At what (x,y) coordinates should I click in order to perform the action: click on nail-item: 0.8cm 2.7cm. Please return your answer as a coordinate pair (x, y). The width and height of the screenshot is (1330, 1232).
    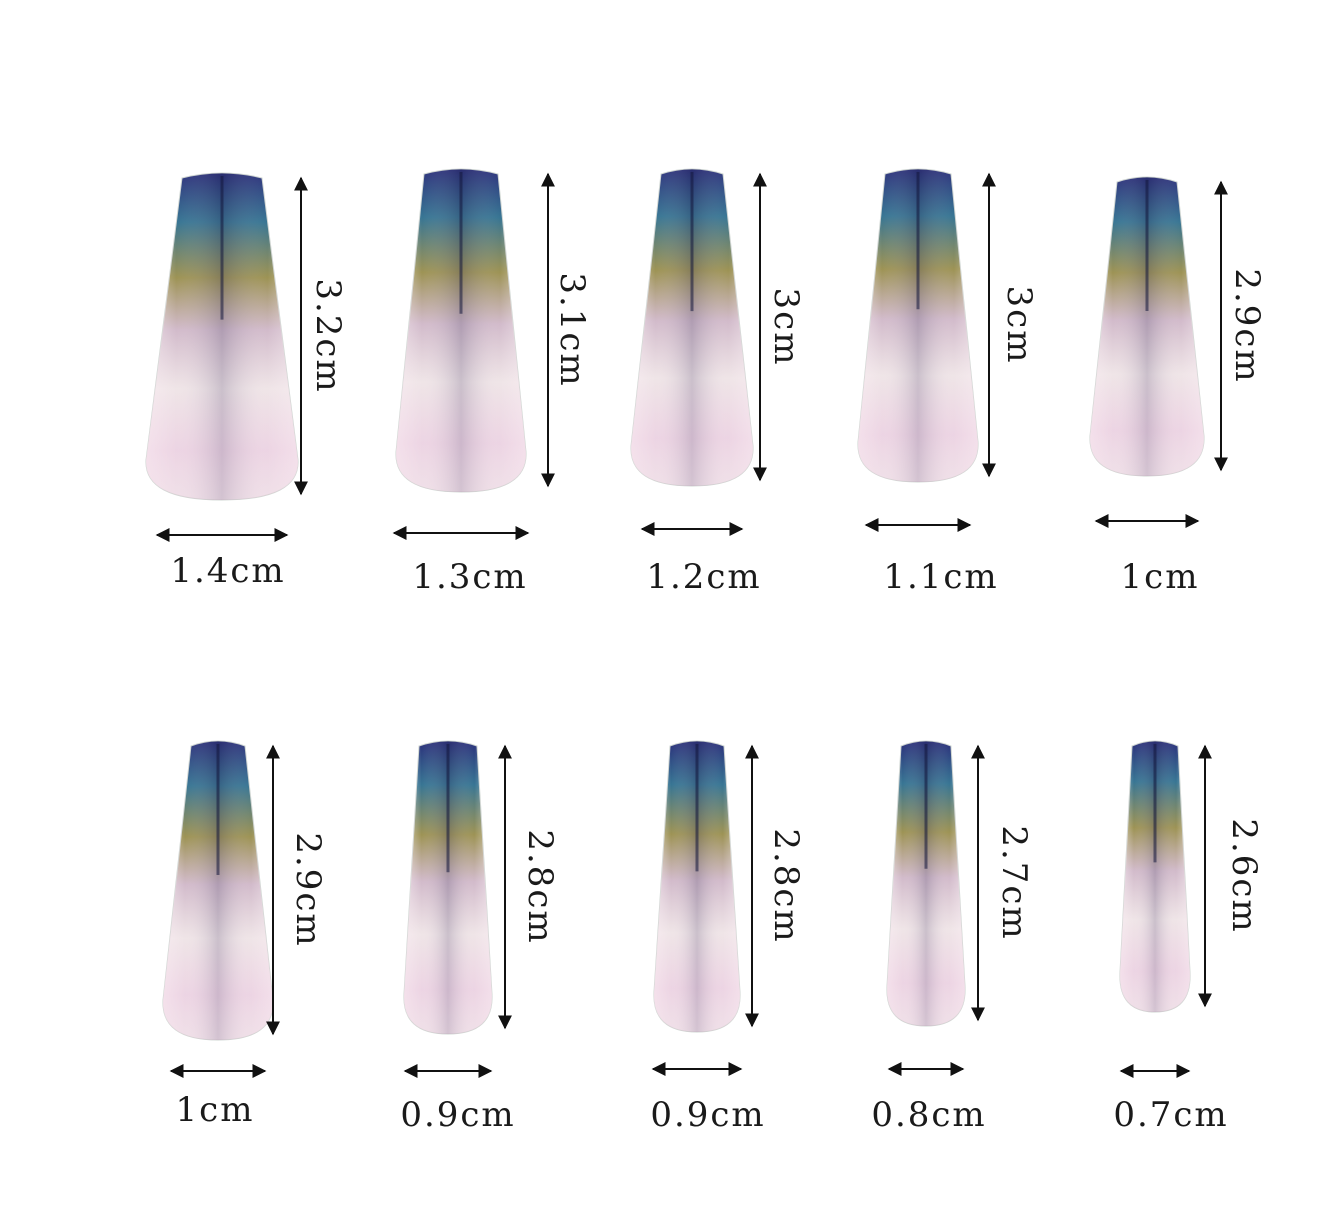
    Looking at the image, I should click on (952, 937).